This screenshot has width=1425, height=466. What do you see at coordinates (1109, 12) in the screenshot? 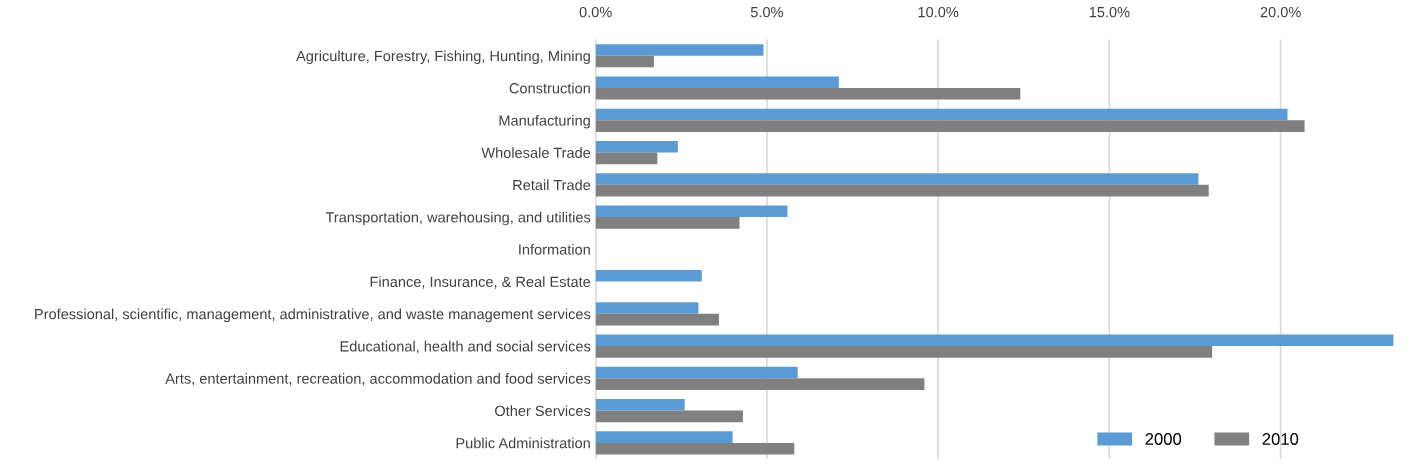
I see `x-tick-label: 15.0%` at bounding box center [1109, 12].